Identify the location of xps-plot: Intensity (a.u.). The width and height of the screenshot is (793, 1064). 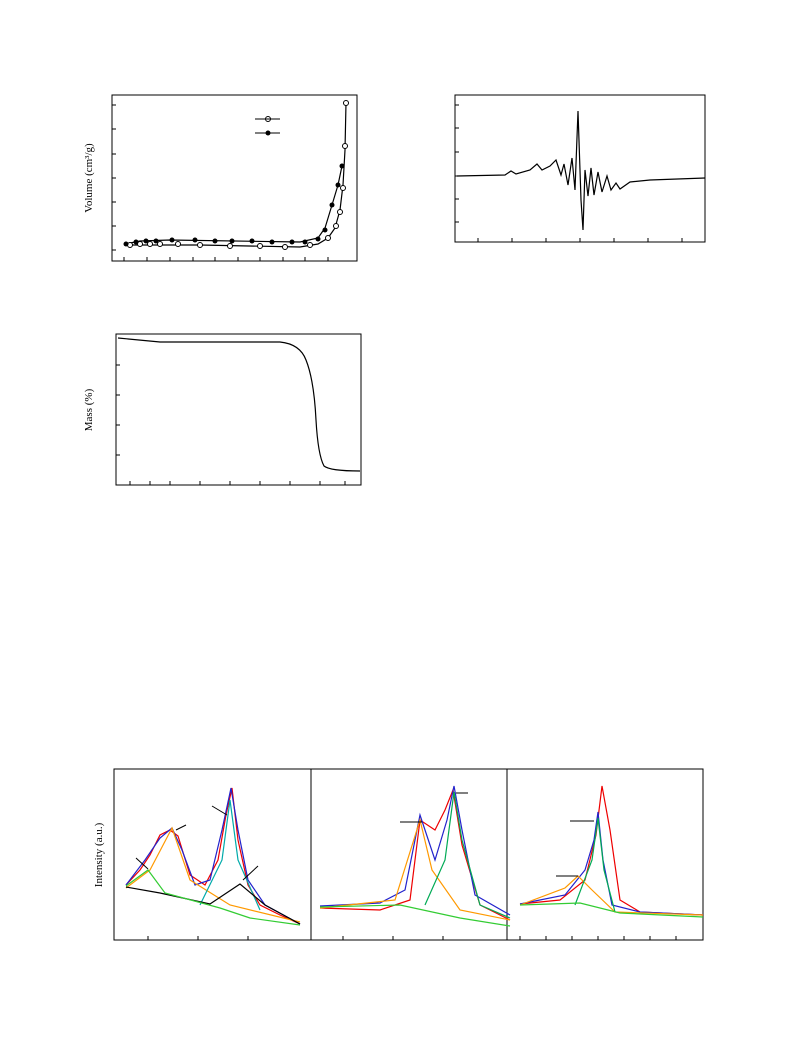
(398, 854).